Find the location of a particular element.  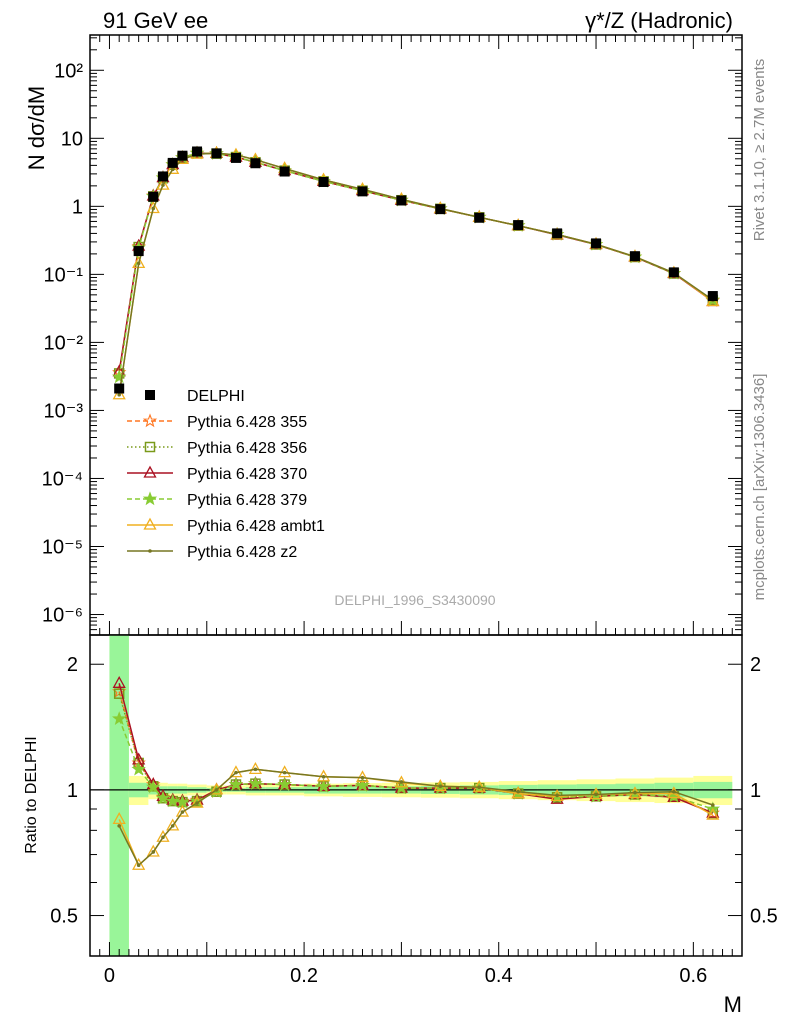

y-tick-label: 10⁻⁵ is located at coordinates (62, 547).